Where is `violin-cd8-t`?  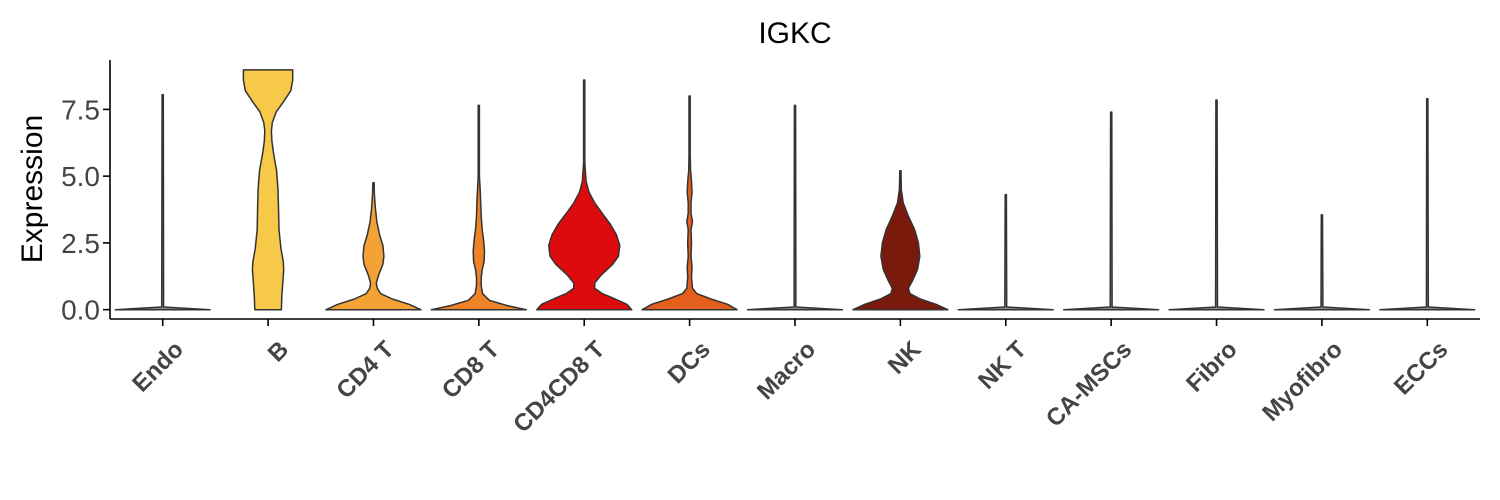
violin-cd8-t is located at coordinates (479, 207).